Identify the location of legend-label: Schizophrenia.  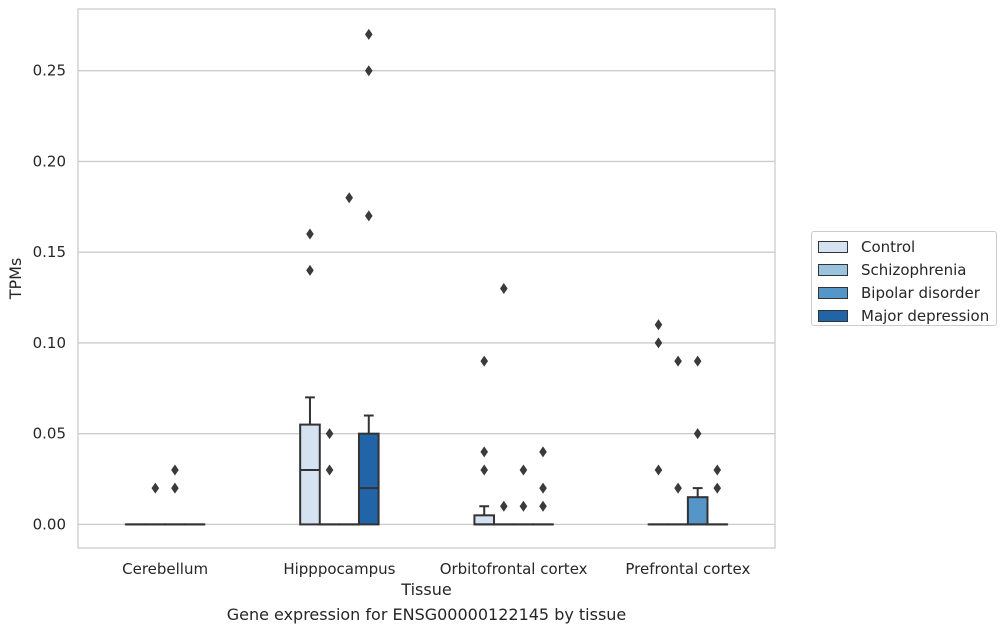
(914, 270).